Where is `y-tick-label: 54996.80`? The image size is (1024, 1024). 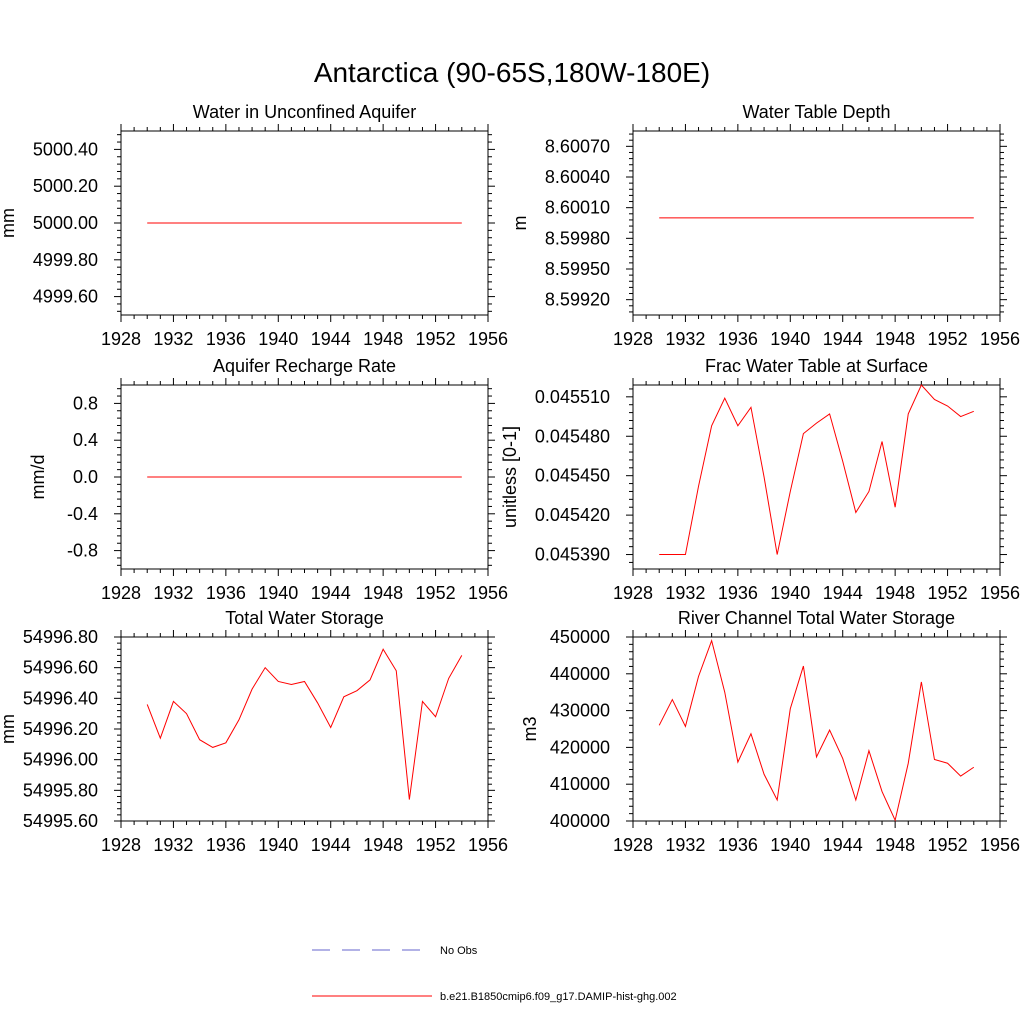 y-tick-label: 54996.80 is located at coordinates (60, 637).